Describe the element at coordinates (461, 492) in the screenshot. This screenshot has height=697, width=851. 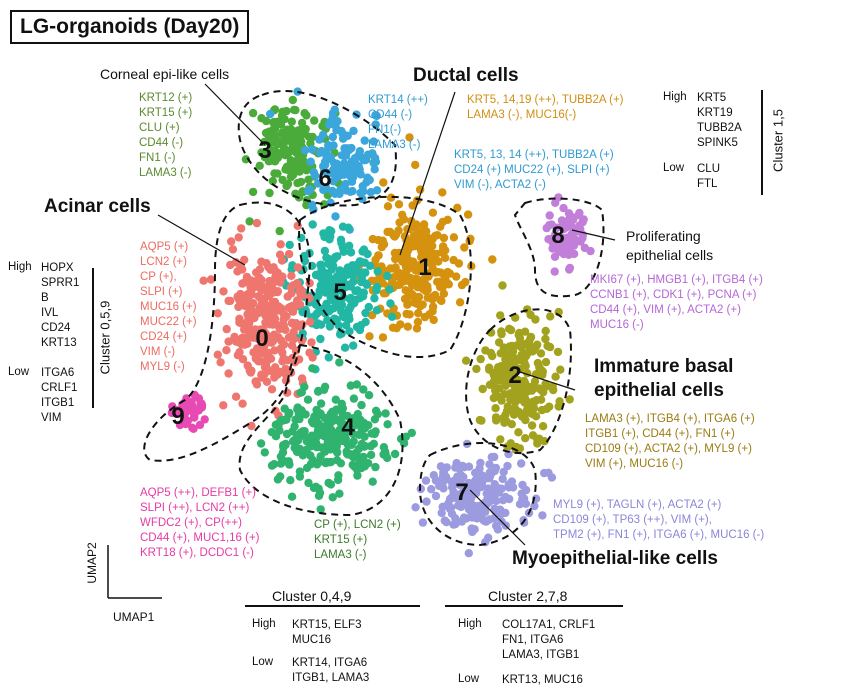
I see `cluster-number-7: 7` at that location.